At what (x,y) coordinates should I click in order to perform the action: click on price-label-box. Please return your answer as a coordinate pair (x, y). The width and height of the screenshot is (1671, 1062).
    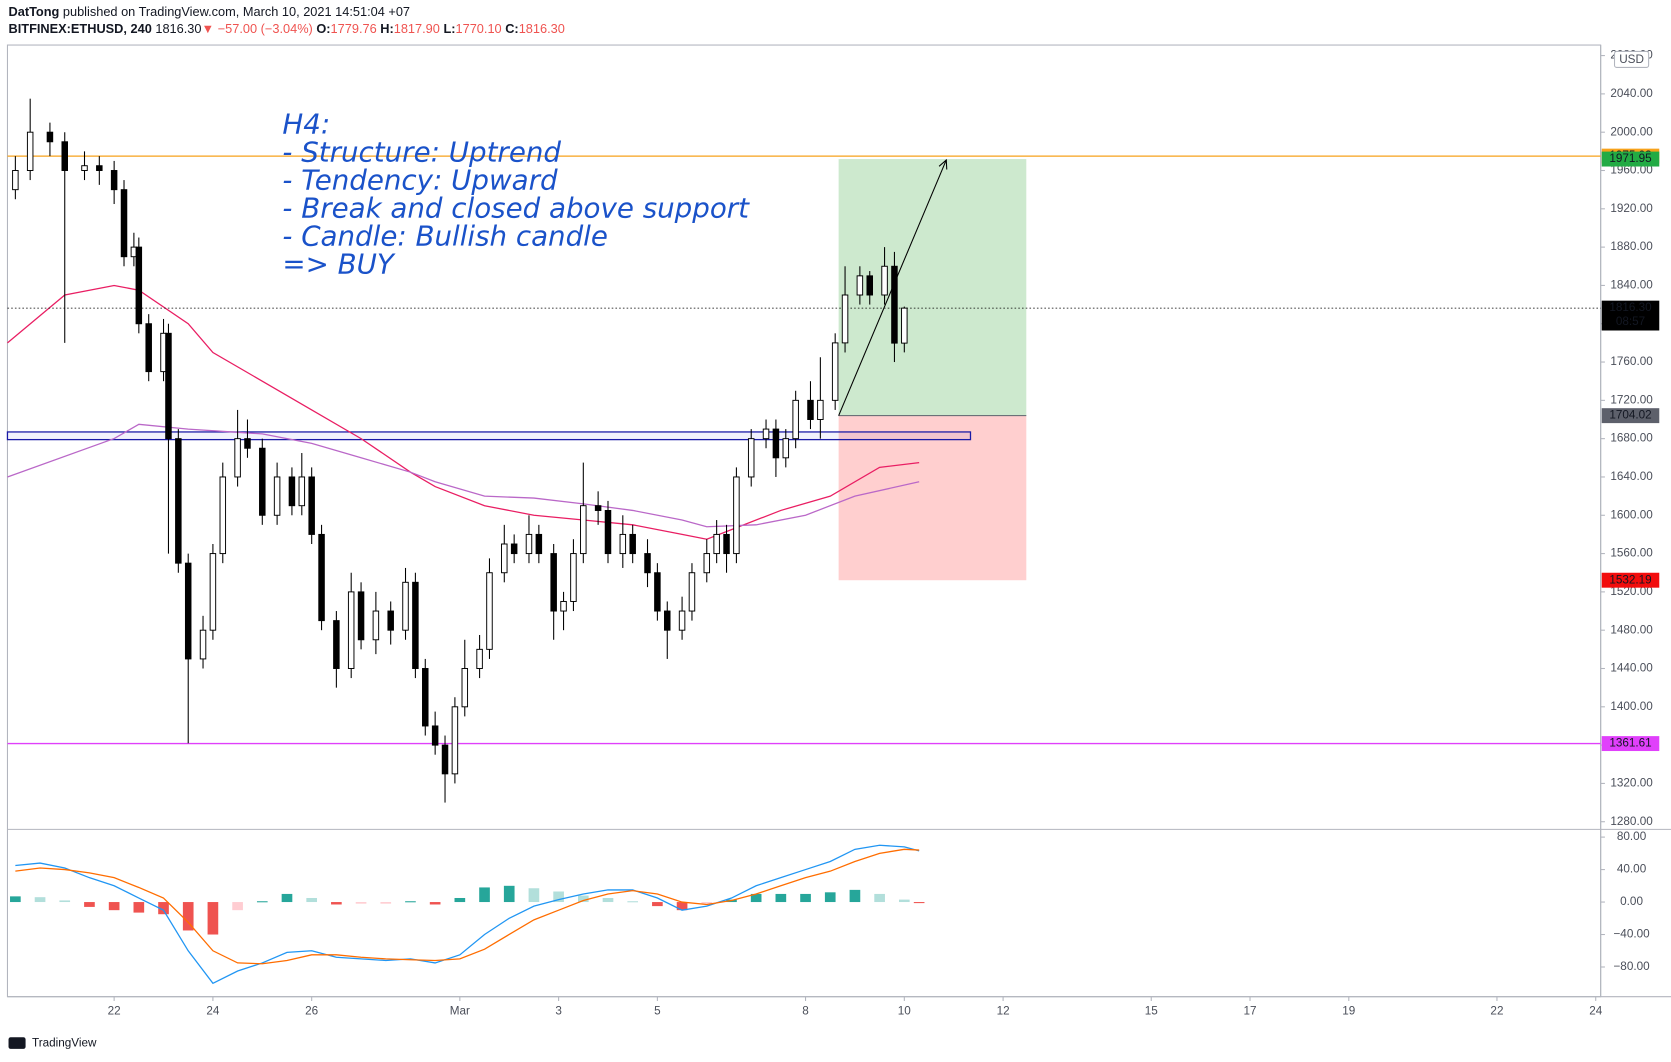
    Looking at the image, I should click on (1630, 744).